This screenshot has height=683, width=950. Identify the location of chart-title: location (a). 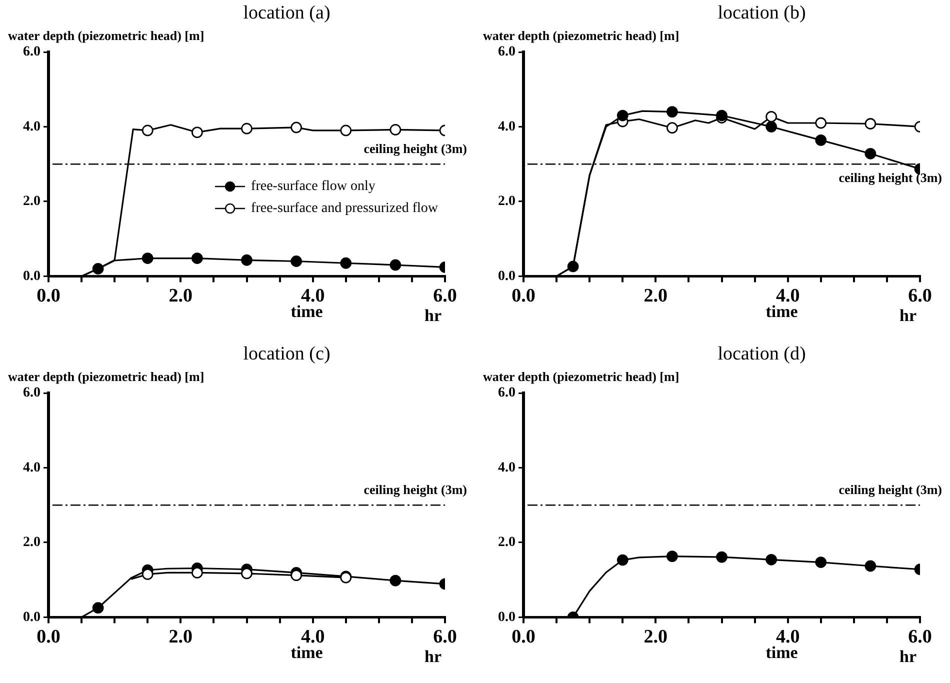
(286, 13).